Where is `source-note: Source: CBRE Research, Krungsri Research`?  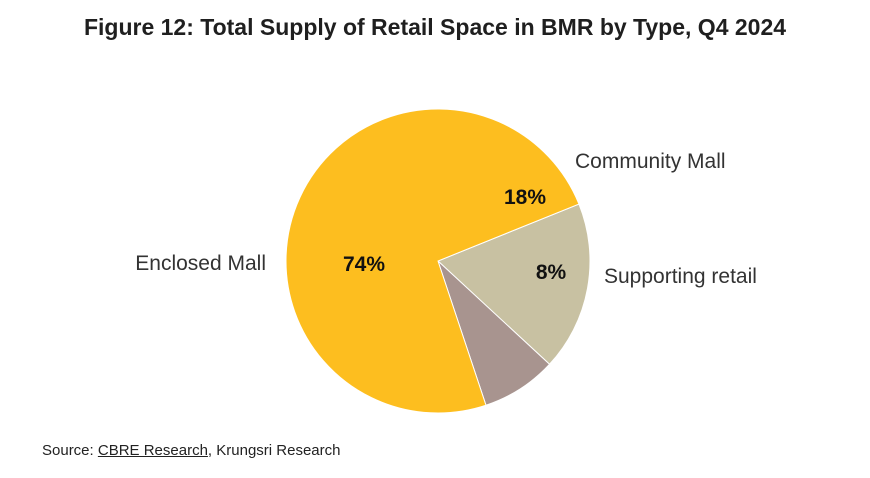
source-note: Source: CBRE Research, Krungsri Research is located at coordinates (191, 450).